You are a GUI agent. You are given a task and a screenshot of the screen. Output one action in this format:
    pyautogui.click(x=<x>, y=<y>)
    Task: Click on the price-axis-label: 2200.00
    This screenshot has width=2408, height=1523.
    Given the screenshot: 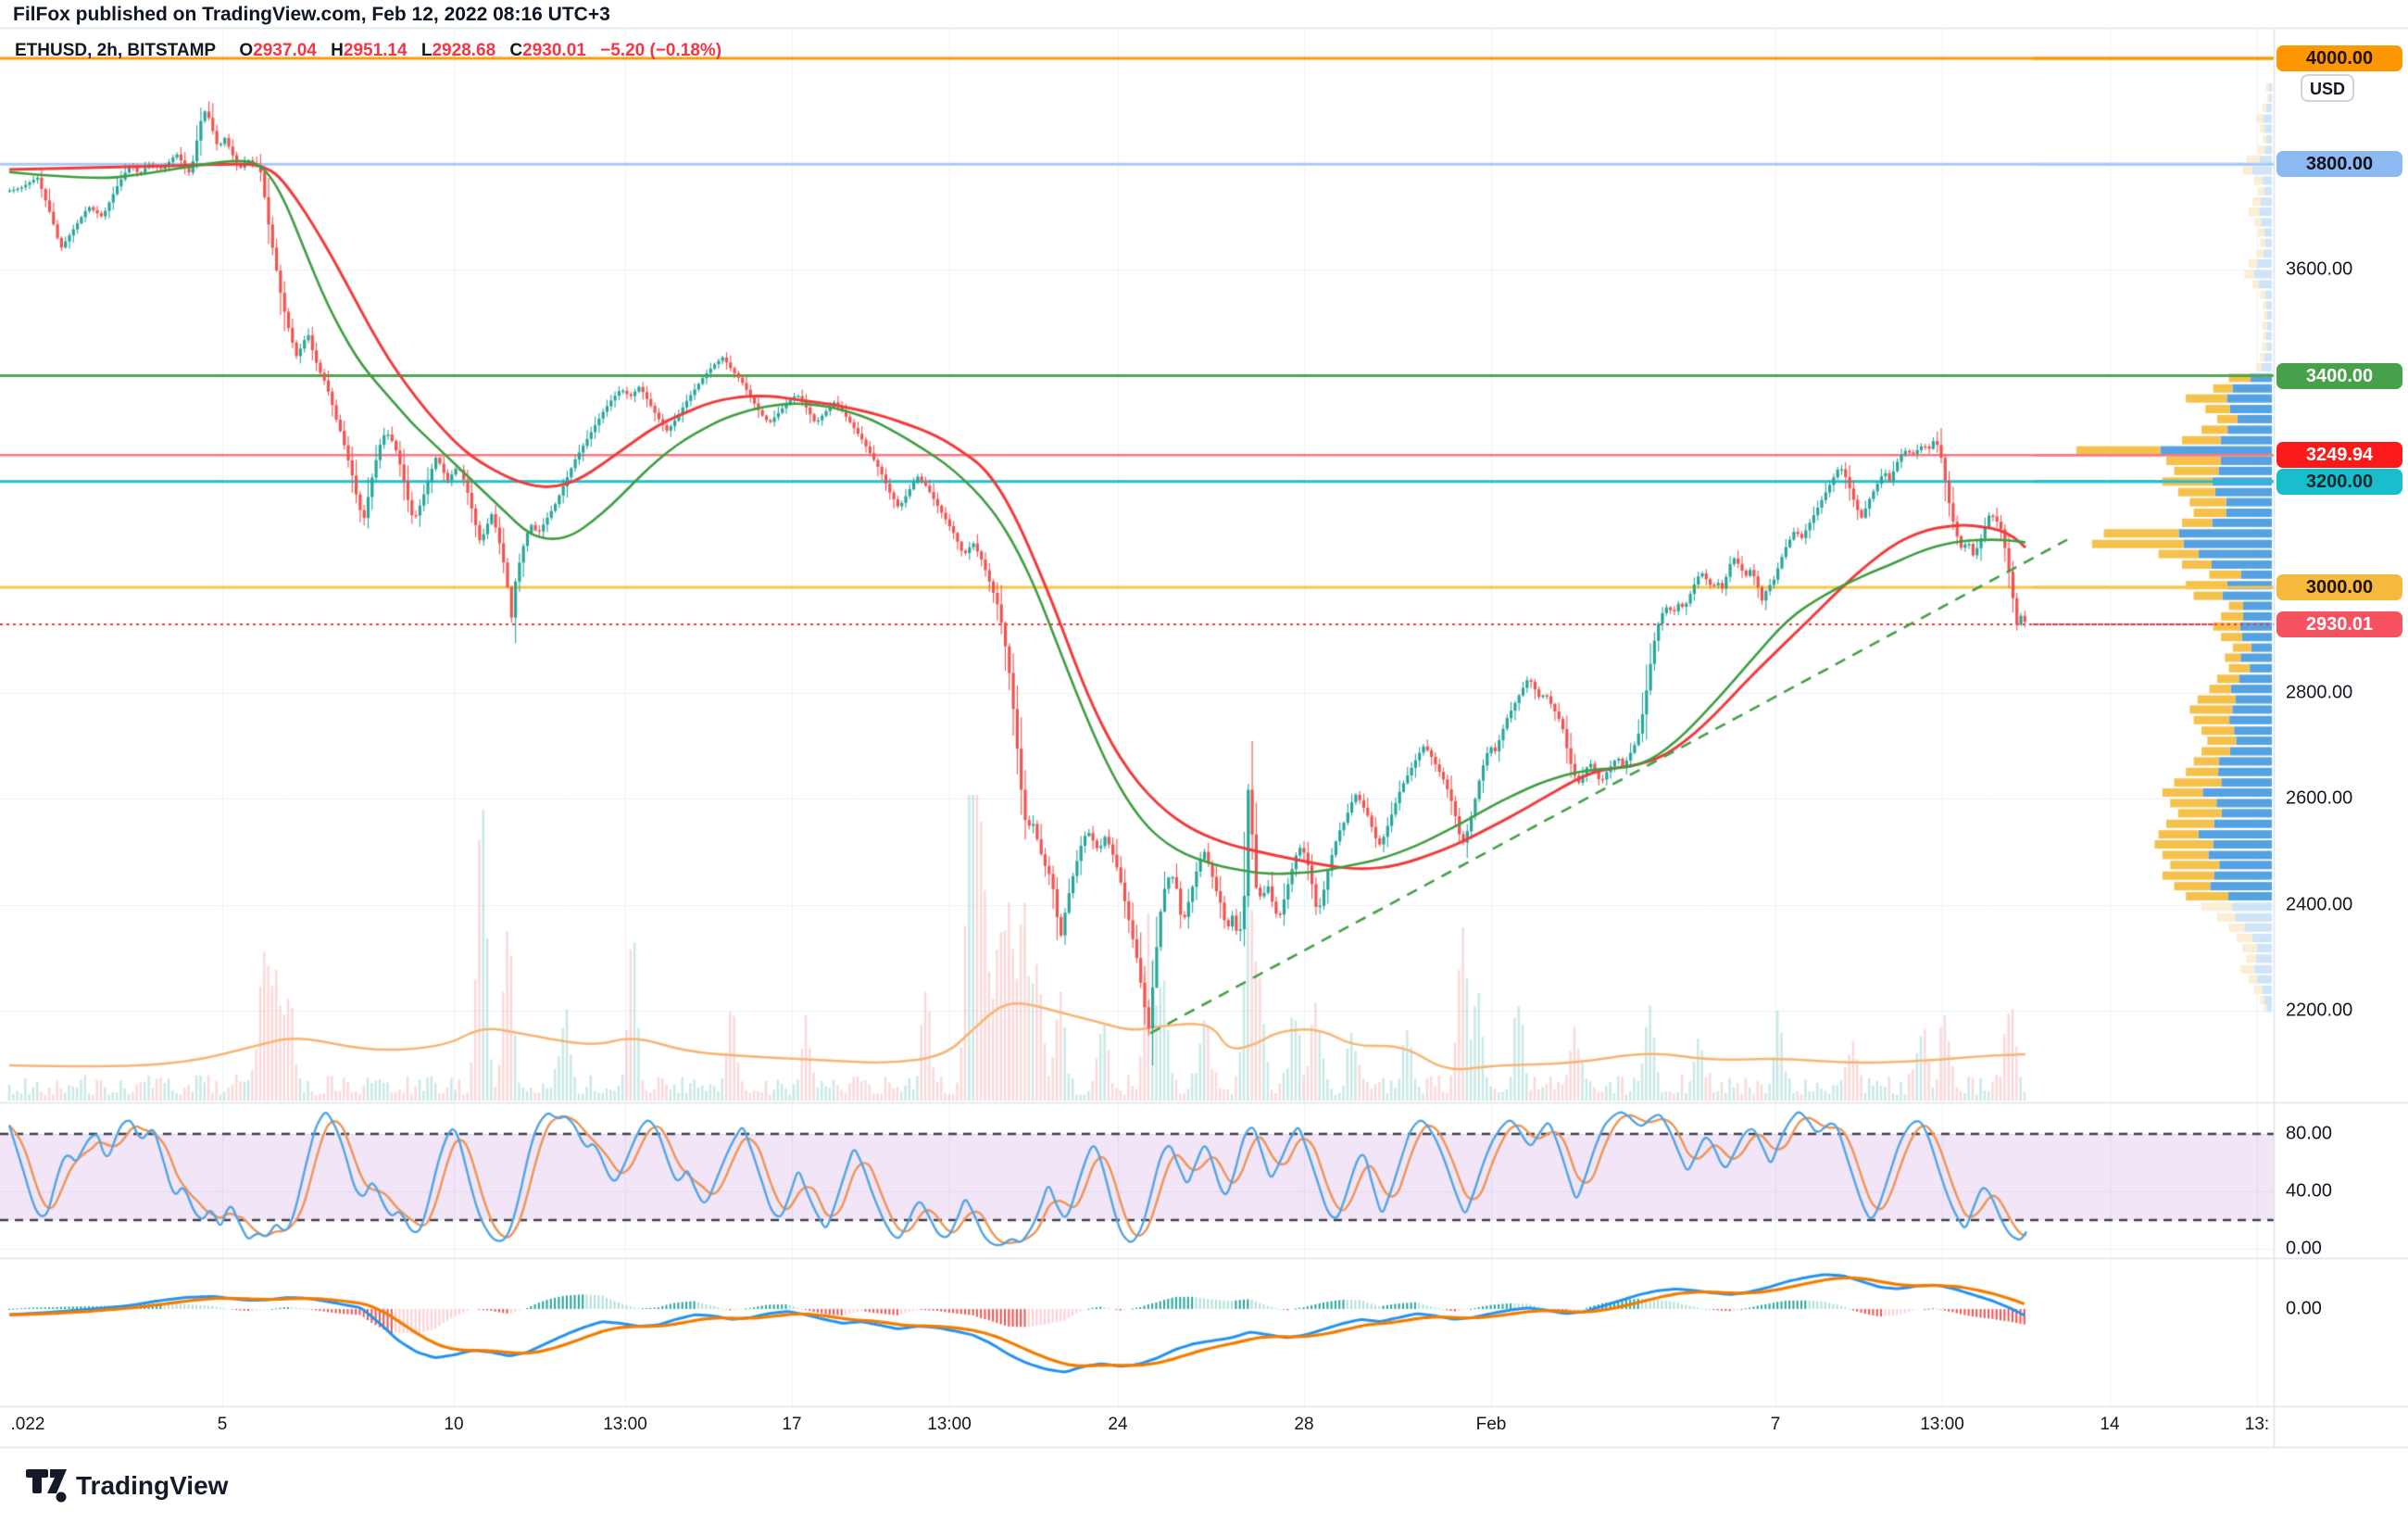 What is the action you would take?
    pyautogui.click(x=2319, y=1010)
    